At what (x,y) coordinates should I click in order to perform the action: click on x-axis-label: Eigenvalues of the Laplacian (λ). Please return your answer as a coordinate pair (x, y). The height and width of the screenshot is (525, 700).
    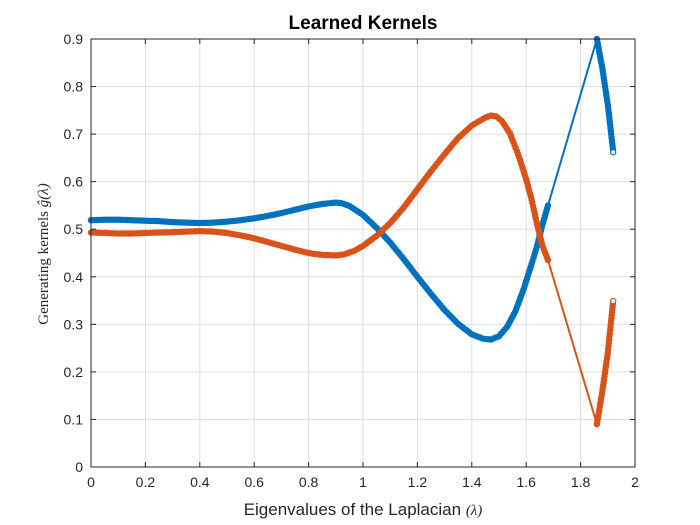
    Looking at the image, I should click on (363, 509).